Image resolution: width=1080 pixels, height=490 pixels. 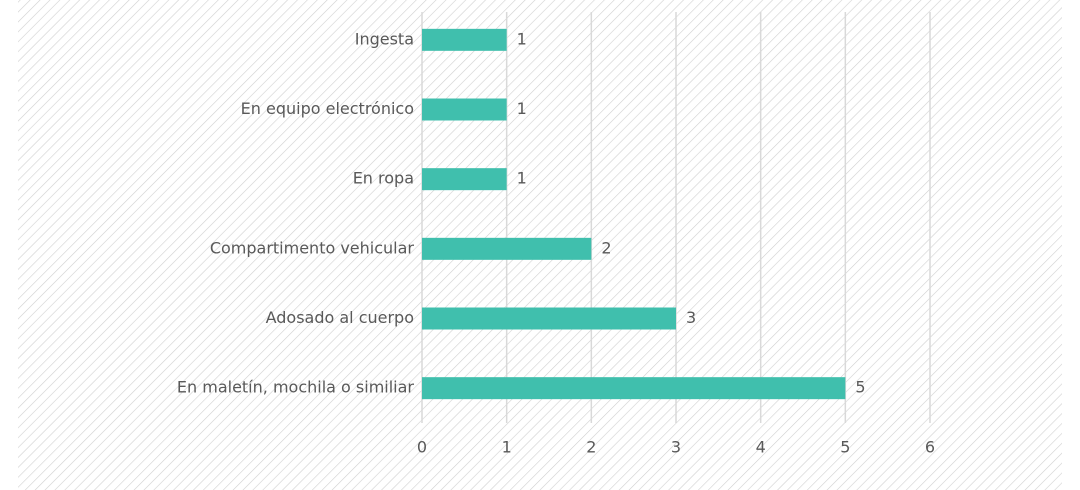 I want to click on y-tick-label: En equipo electrónico, so click(x=327, y=108).